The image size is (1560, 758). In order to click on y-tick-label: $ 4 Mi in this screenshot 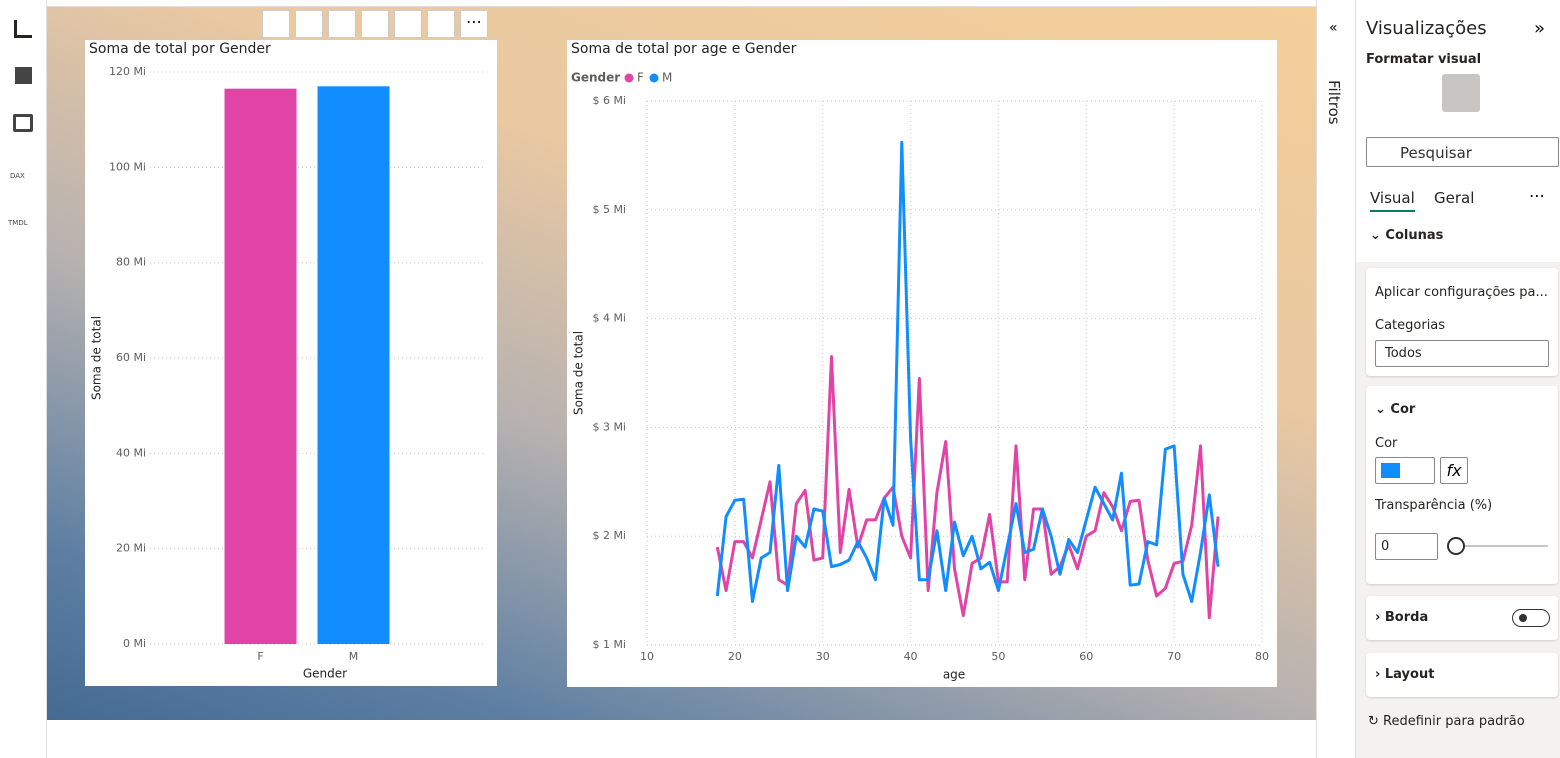, I will do `click(609, 318)`.